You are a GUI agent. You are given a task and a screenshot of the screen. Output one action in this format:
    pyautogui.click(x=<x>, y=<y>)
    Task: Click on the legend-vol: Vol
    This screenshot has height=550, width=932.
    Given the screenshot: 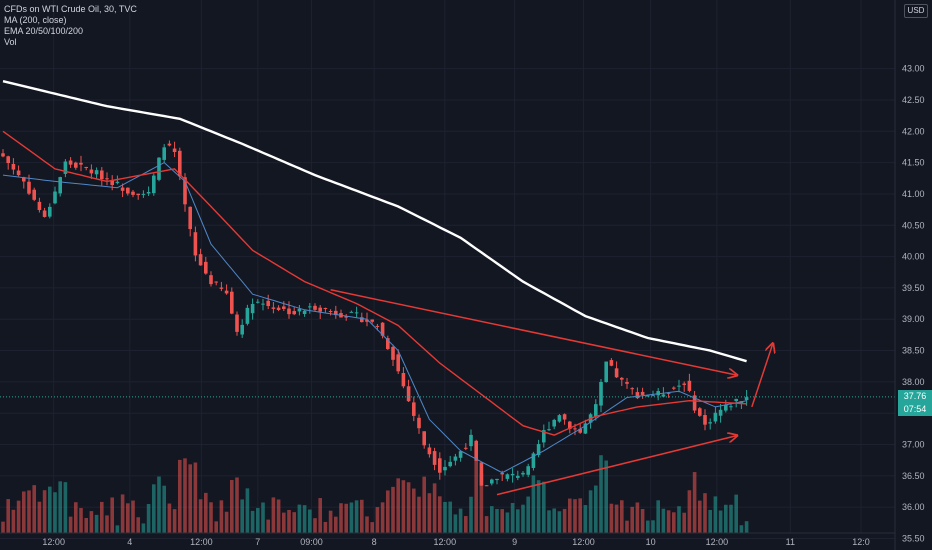 What is the action you would take?
    pyautogui.click(x=10, y=42)
    